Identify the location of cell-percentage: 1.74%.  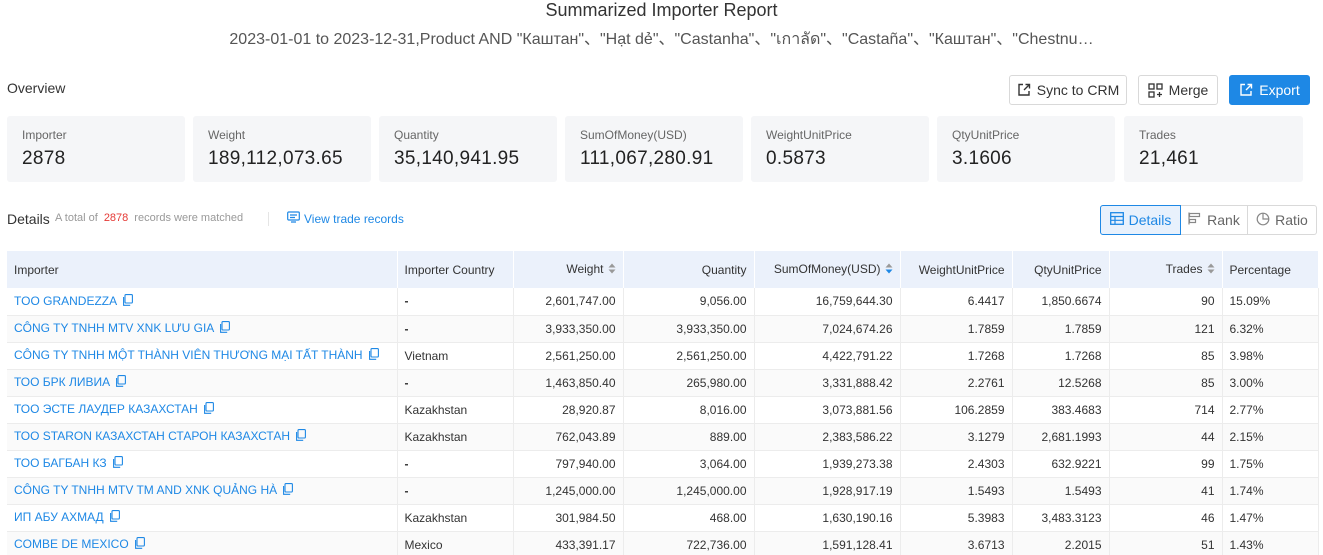
(1270, 491).